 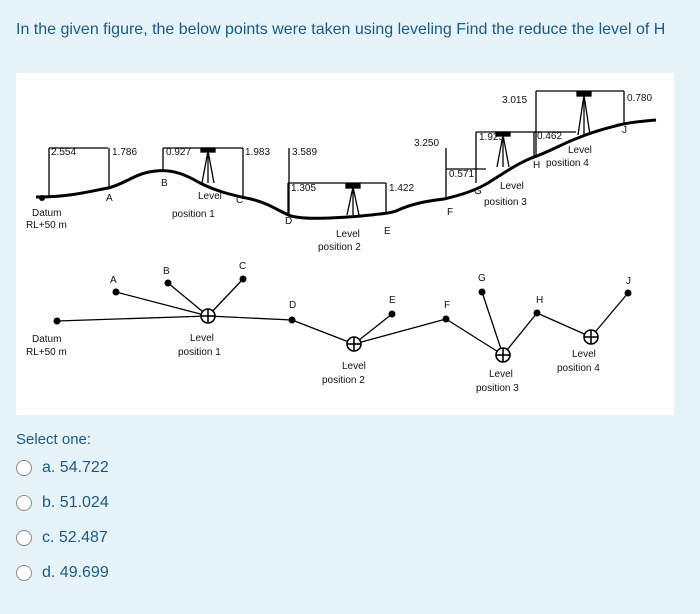 What do you see at coordinates (168, 283) in the screenshot?
I see `plan-point-b` at bounding box center [168, 283].